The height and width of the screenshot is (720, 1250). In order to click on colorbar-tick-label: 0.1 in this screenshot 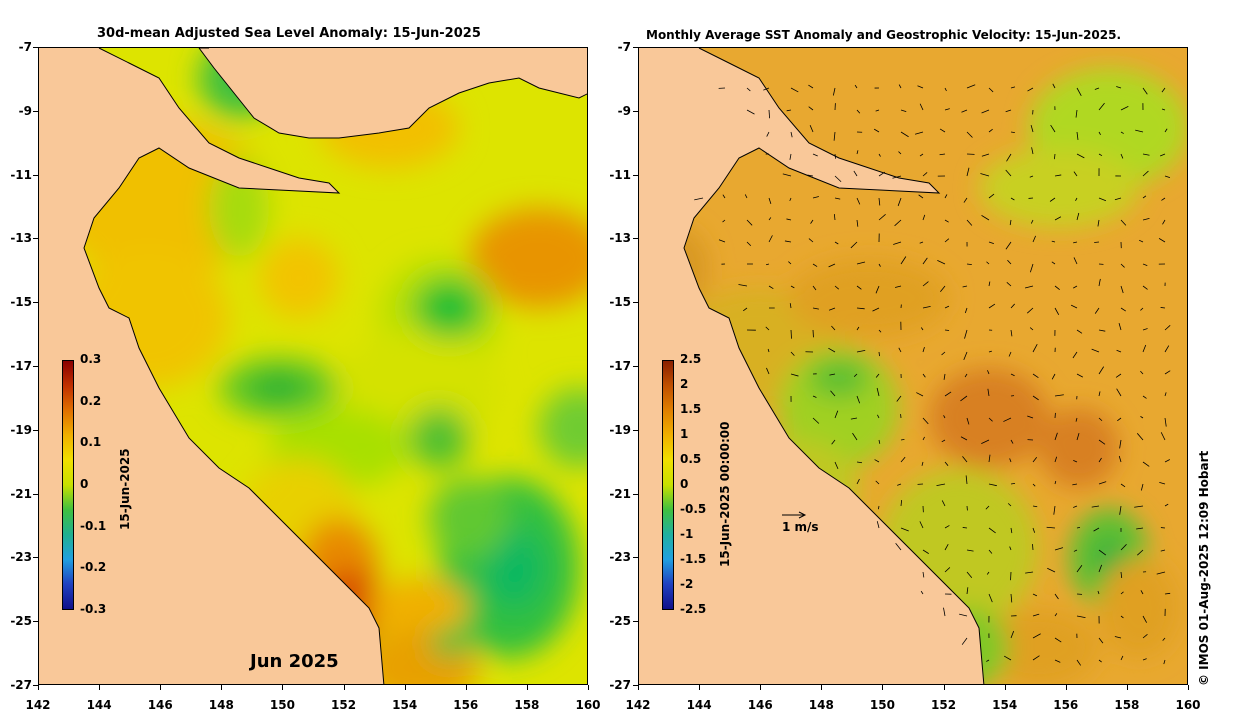, I will do `click(91, 442)`.